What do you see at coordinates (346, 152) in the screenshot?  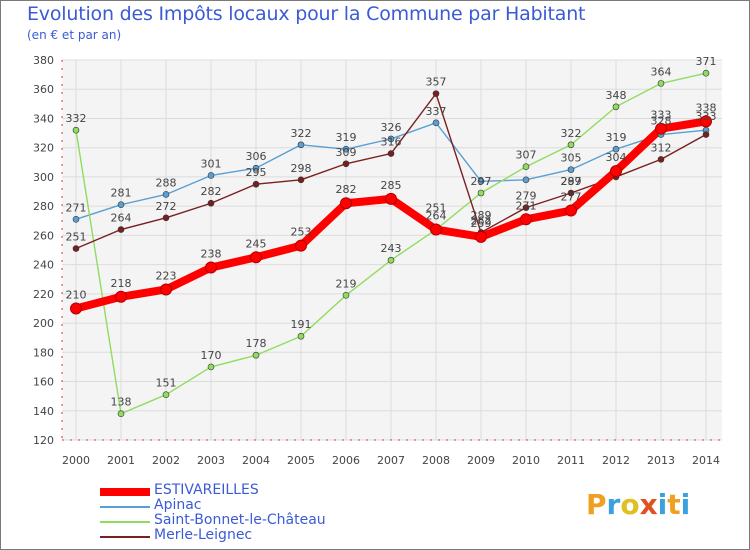 I see `data-label-merle-leignec: 309` at bounding box center [346, 152].